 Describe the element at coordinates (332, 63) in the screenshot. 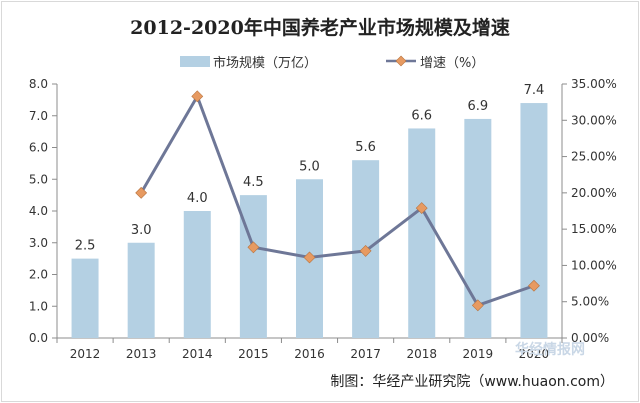

I see `legend: 市场规模（万亿） 增速（%）` at that location.